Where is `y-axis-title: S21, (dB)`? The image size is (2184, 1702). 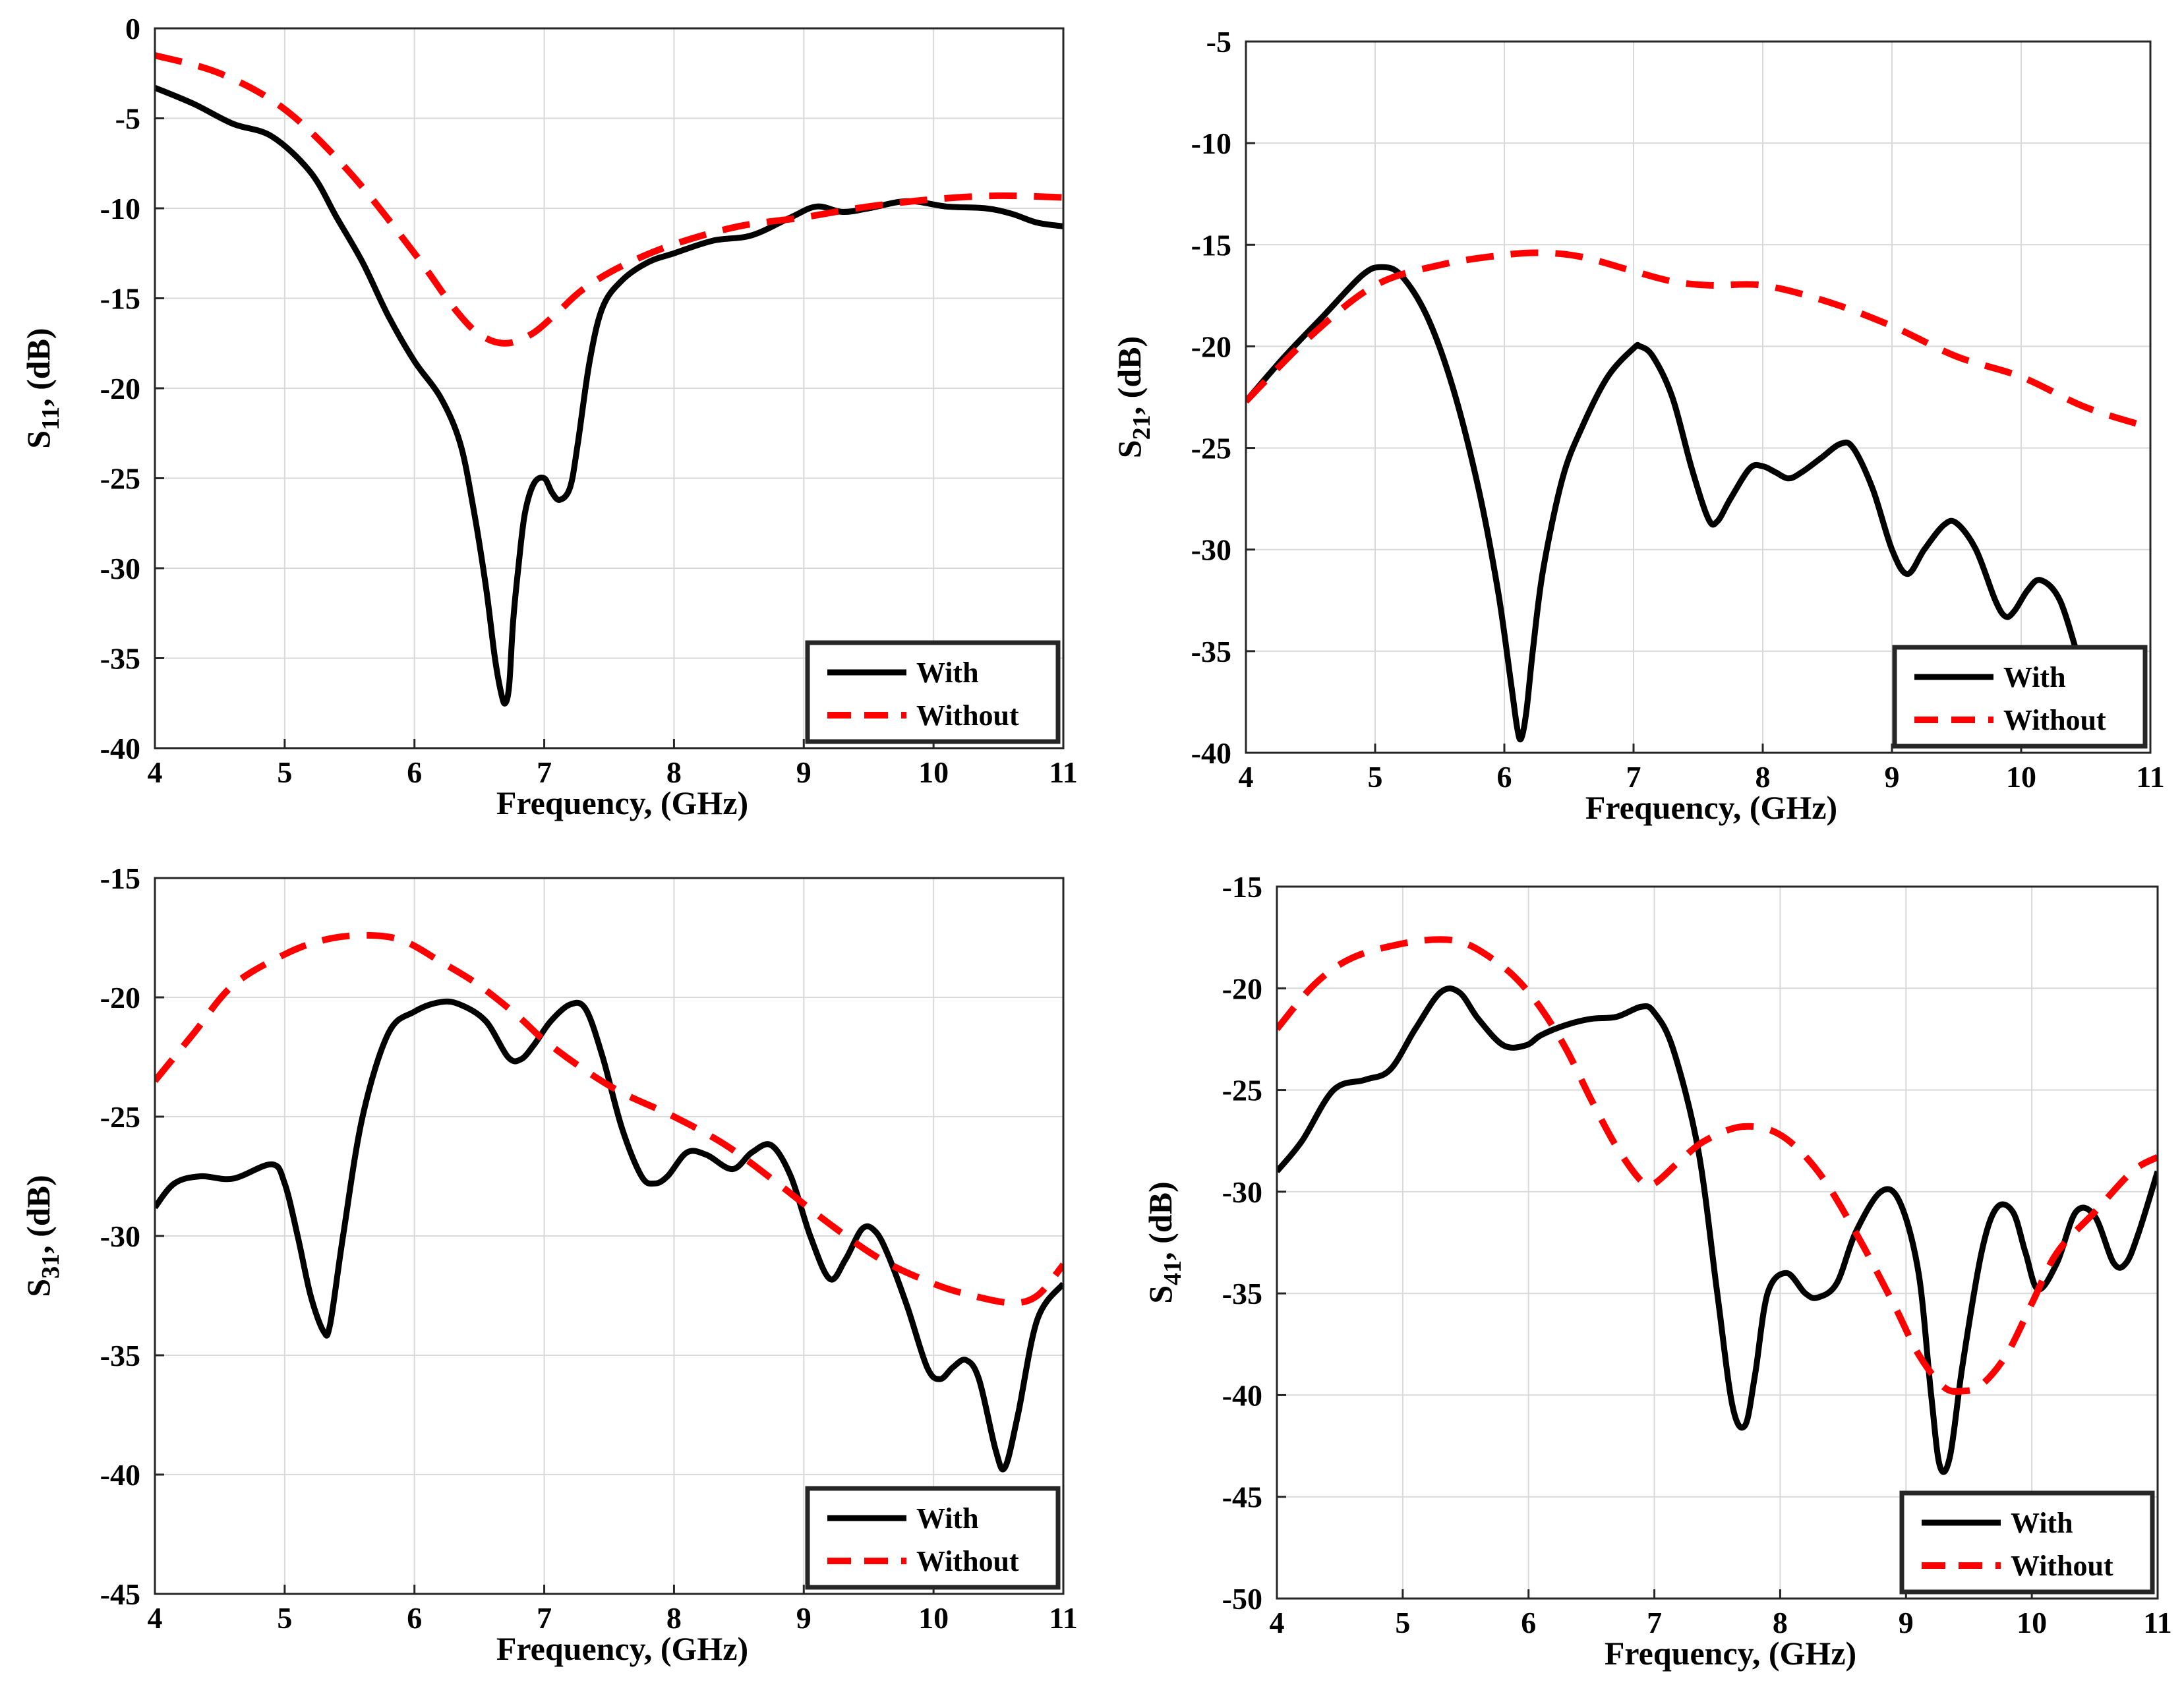
y-axis-title: S21, (dB) is located at coordinates (1133, 397).